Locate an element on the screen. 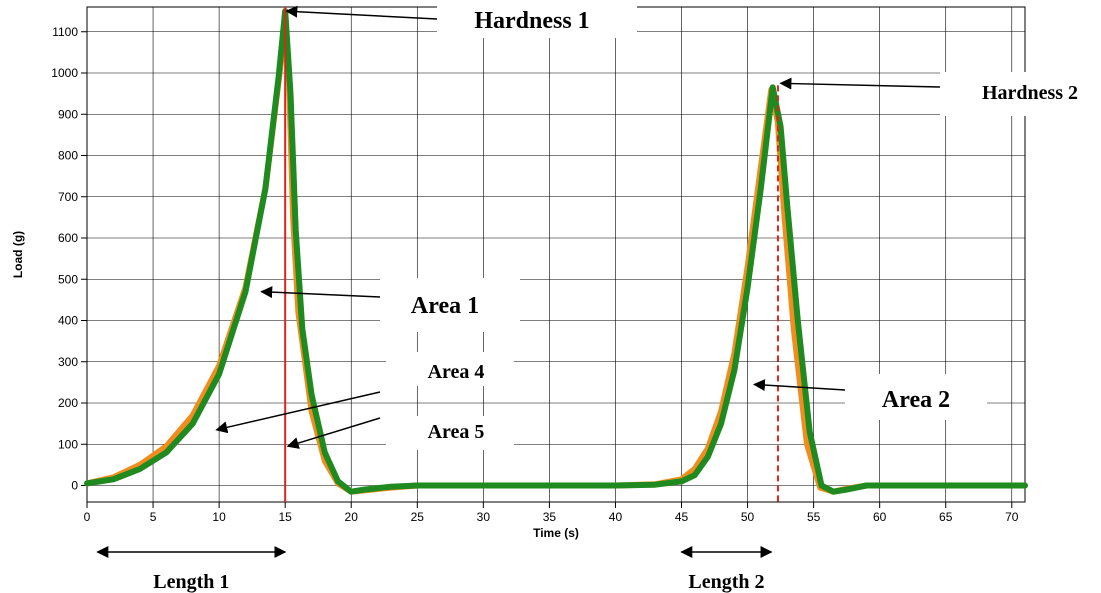  x-tick-label: 20 is located at coordinates (352, 517).